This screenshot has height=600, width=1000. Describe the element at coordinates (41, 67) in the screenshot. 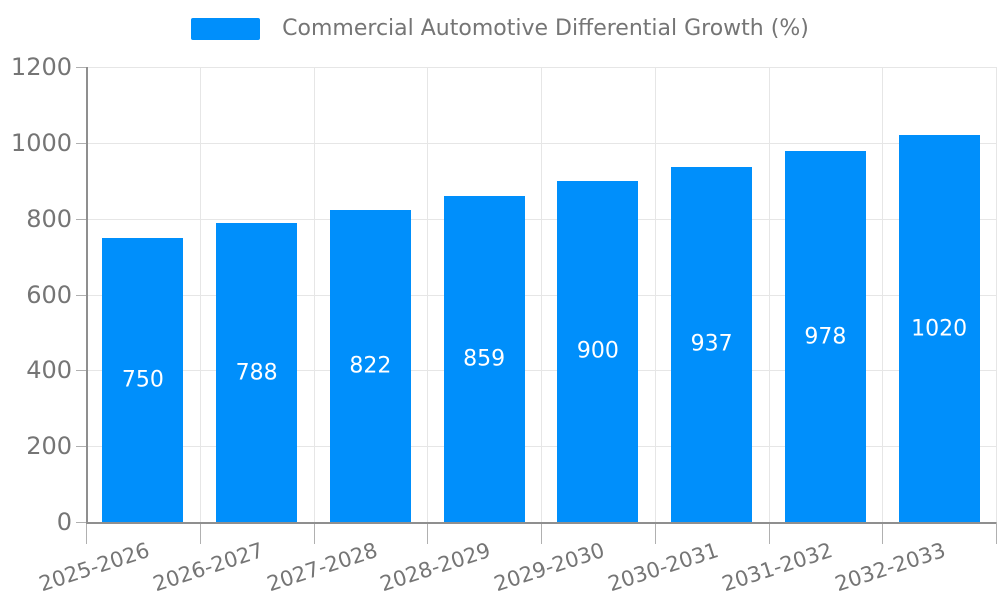

I see `y-axis-tick-label: 1200` at that location.